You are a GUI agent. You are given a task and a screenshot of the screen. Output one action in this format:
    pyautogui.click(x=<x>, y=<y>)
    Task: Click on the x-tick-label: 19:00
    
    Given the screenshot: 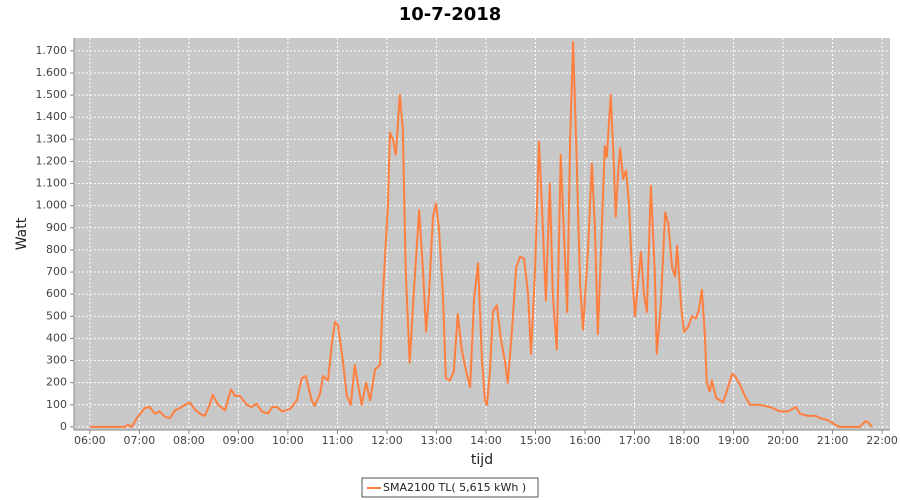 What is the action you would take?
    pyautogui.click(x=734, y=440)
    